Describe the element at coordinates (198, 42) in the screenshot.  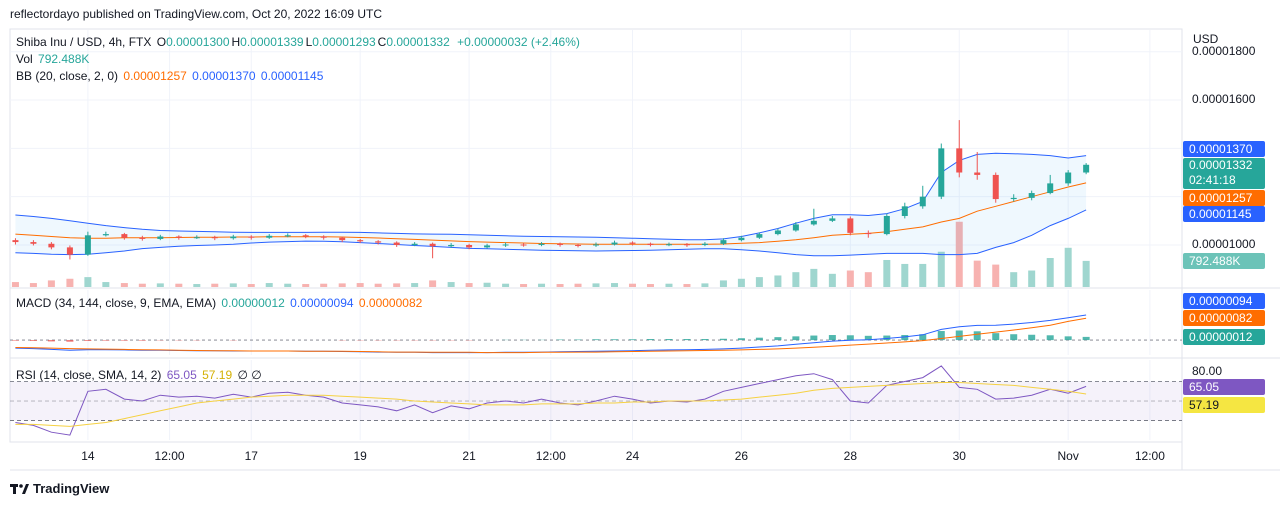
I see `ohlc-value: 0.00001300` at that location.